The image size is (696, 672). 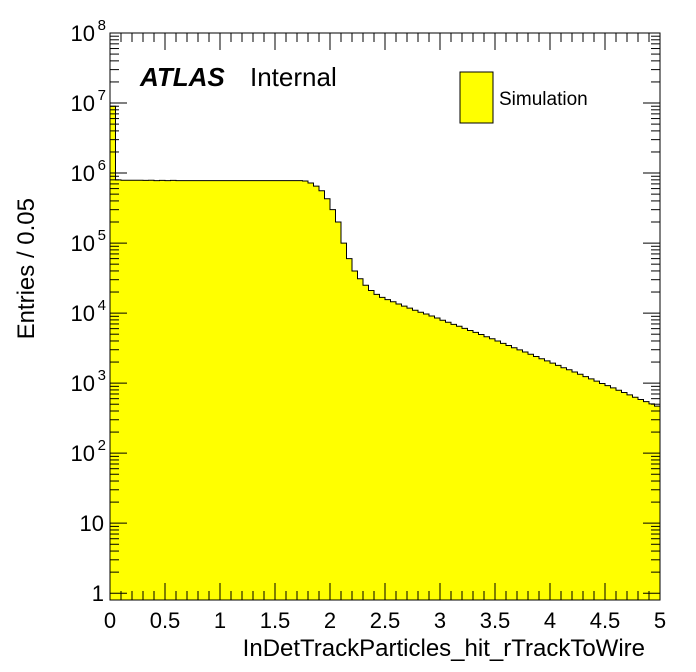 I want to click on atlas-label: ATLAS, so click(x=182, y=77).